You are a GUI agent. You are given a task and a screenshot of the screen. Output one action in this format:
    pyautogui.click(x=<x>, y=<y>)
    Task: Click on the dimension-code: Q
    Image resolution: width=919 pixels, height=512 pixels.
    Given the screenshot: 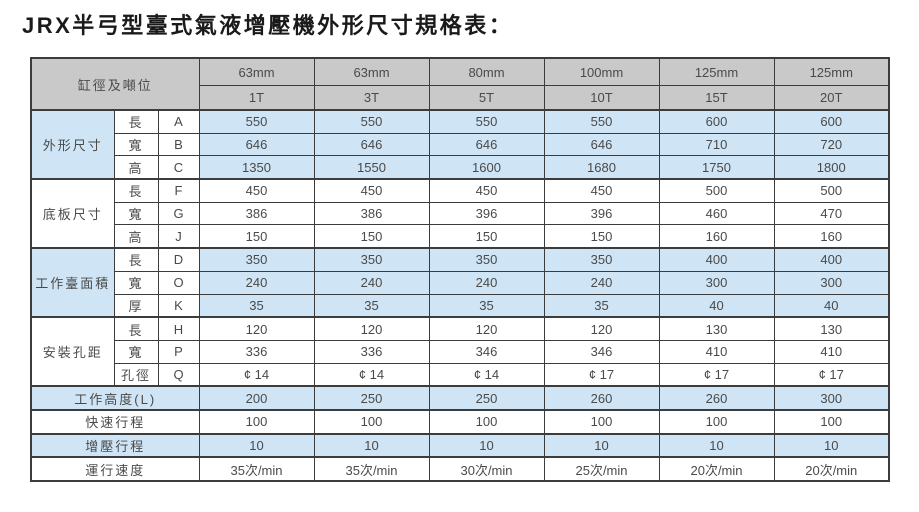 What is the action you would take?
    pyautogui.click(x=178, y=374)
    